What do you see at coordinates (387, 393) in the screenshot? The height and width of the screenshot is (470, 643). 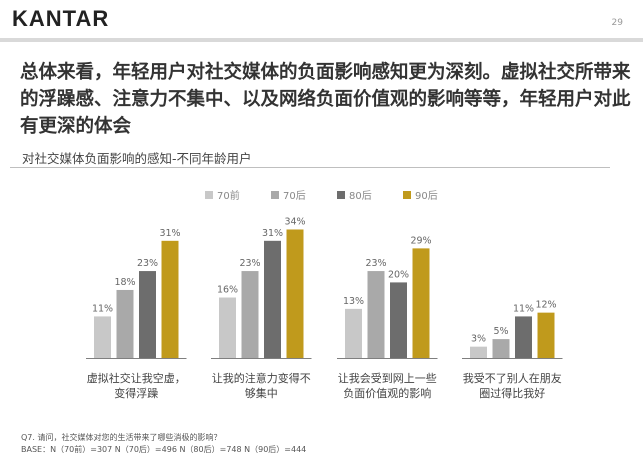 I see `category-label: 负面价值观的影响` at bounding box center [387, 393].